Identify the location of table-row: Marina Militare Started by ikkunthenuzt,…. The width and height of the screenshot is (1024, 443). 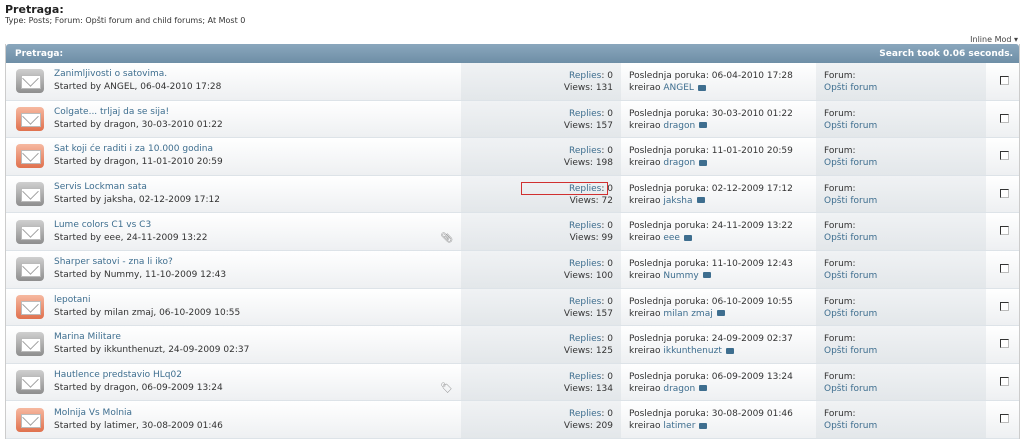
(512, 345).